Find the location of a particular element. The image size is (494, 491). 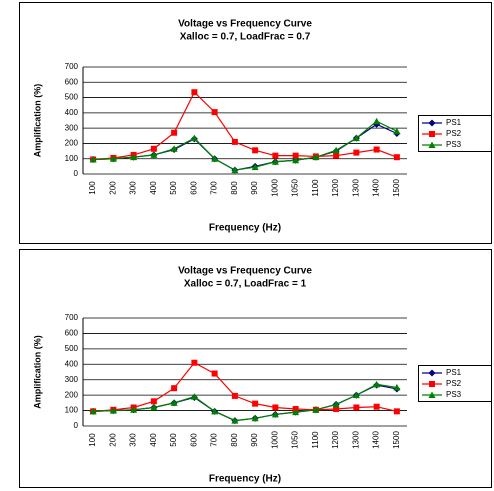

legend-label: PS3 is located at coordinates (454, 394).